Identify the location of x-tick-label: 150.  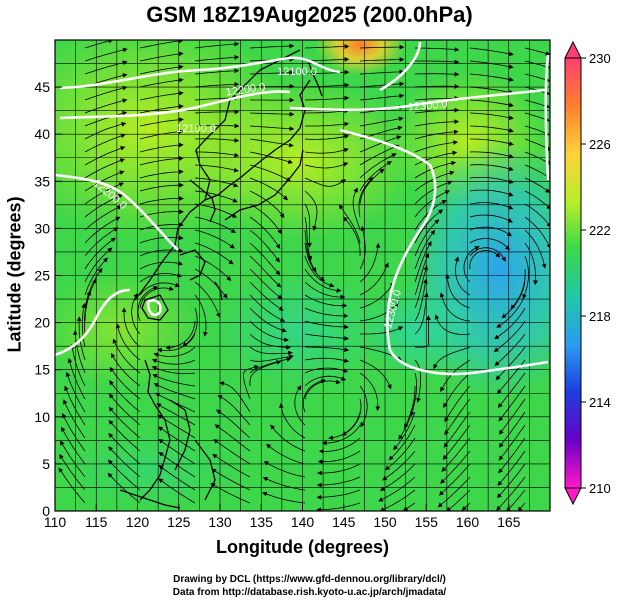
(385, 522).